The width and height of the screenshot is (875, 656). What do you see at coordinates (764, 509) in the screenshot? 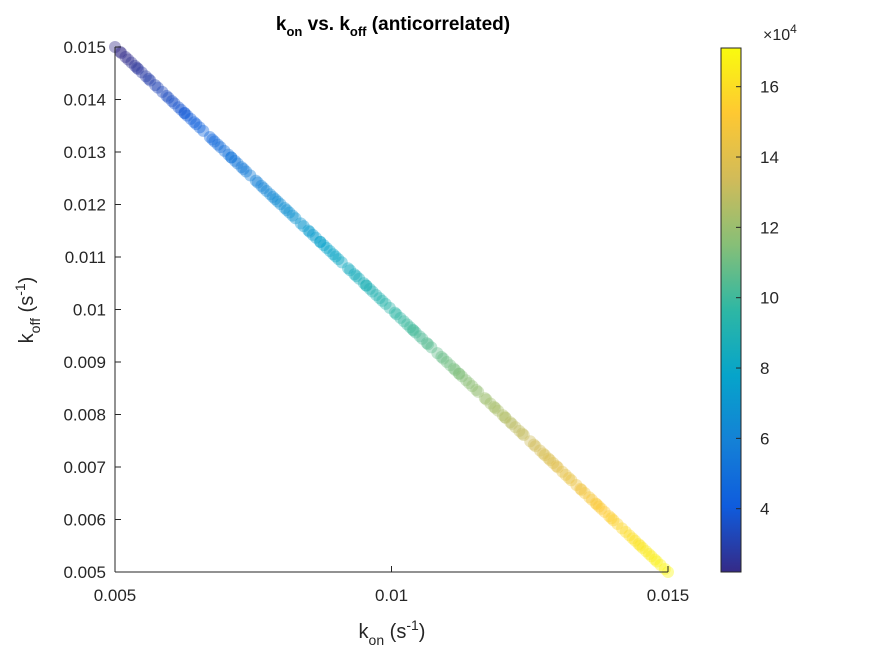
I see `colorbar-tick-label: 4` at bounding box center [764, 509].